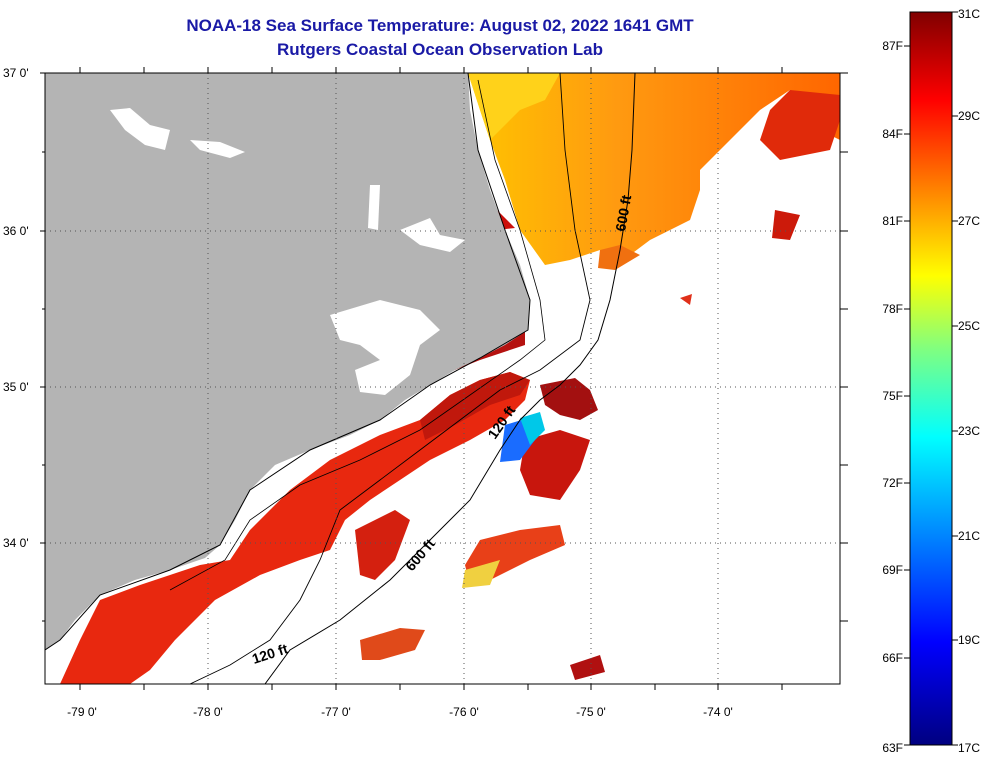  Describe the element at coordinates (892, 748) in the screenshot. I see `colorbar-f-label: 63F` at that location.